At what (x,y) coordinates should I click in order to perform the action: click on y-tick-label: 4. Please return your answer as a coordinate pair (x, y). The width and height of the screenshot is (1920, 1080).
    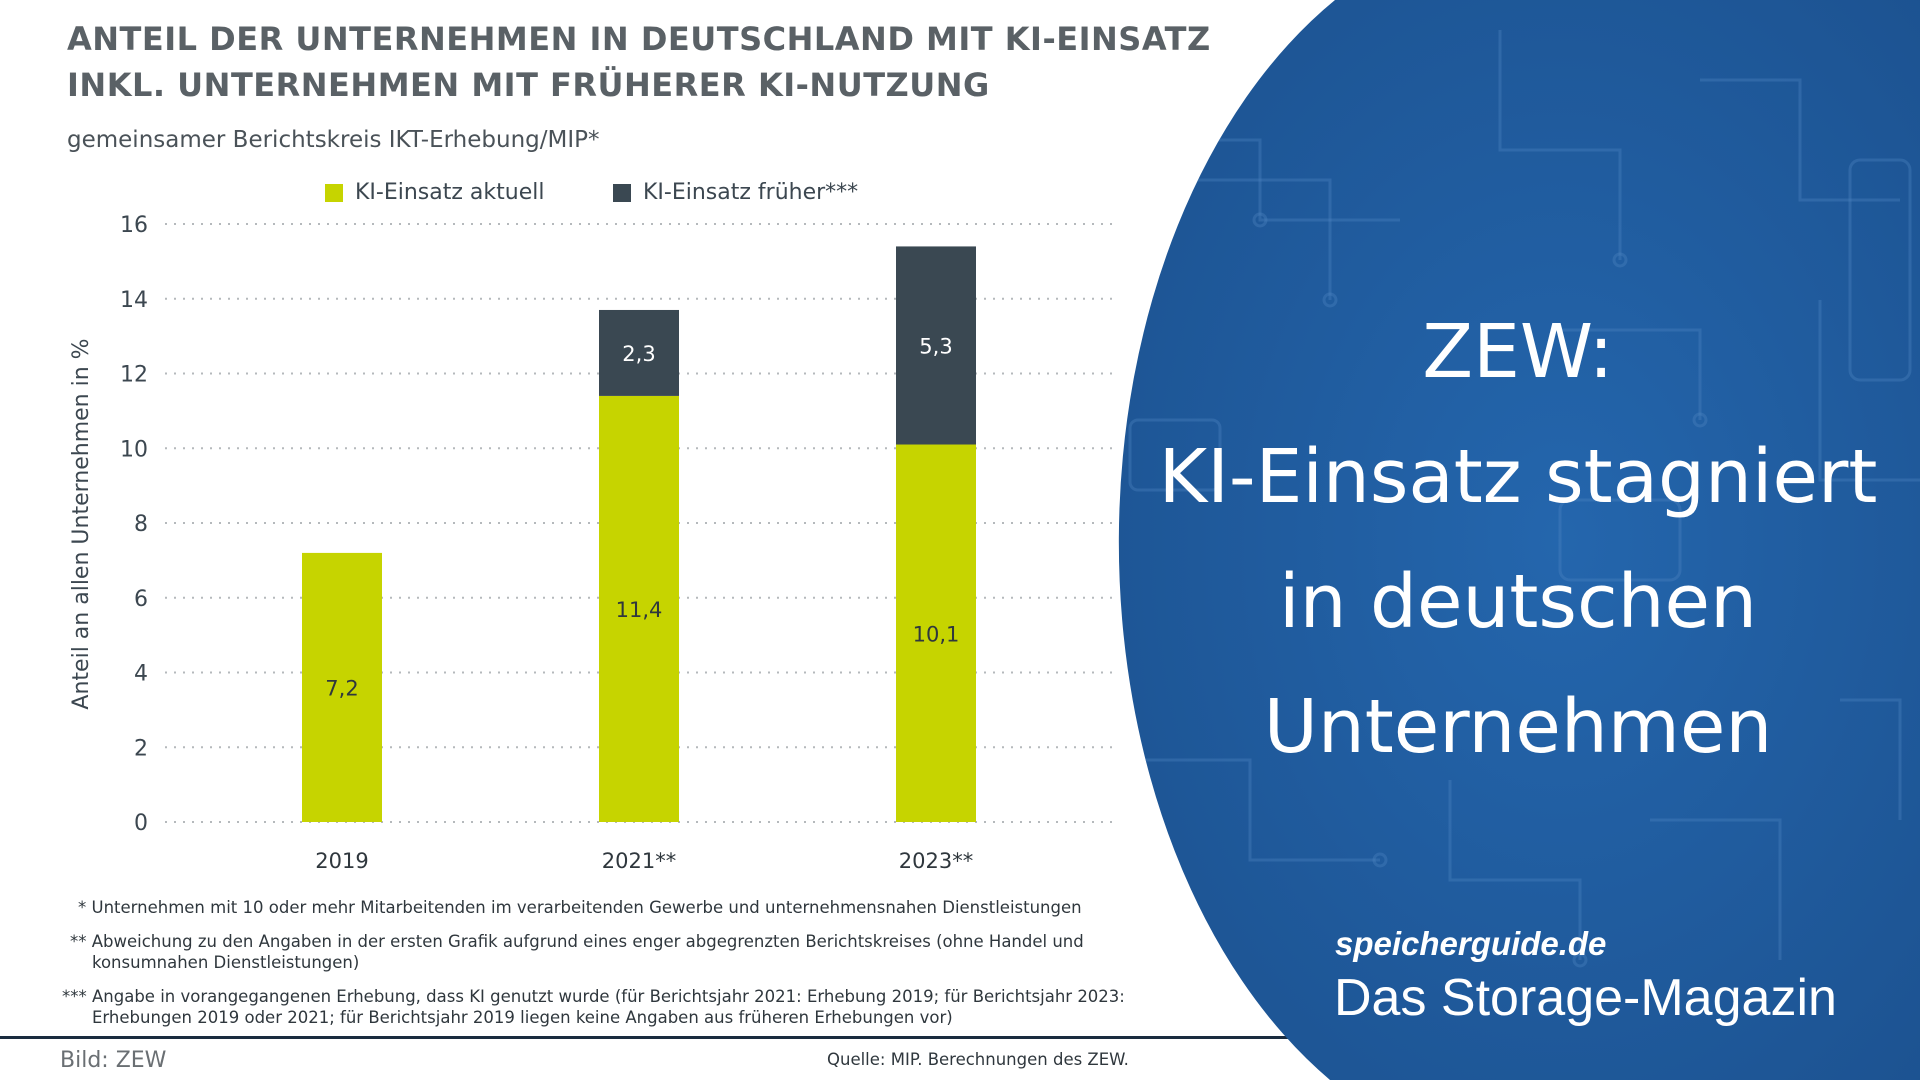
    Looking at the image, I should click on (141, 674).